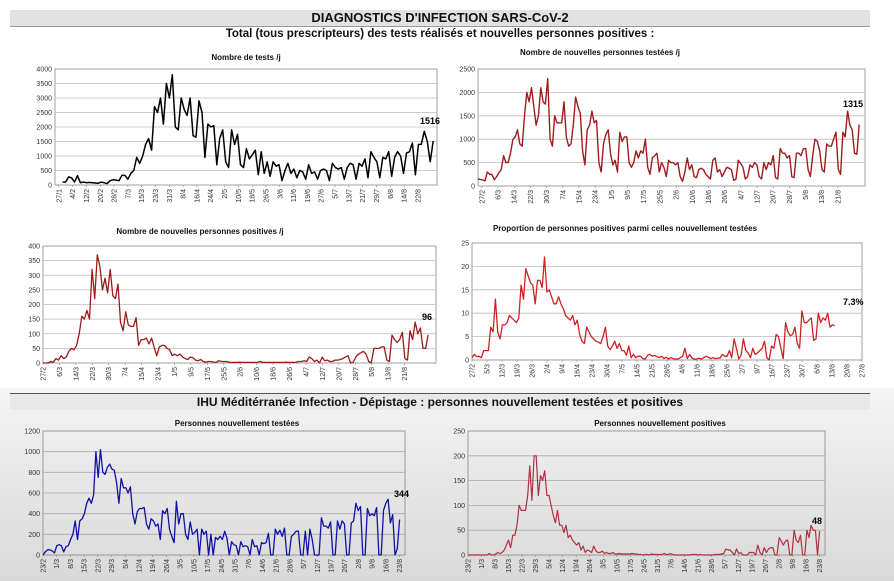 The image size is (894, 581). What do you see at coordinates (430, 121) in the screenshot?
I see `last-value-label: 1516` at bounding box center [430, 121].